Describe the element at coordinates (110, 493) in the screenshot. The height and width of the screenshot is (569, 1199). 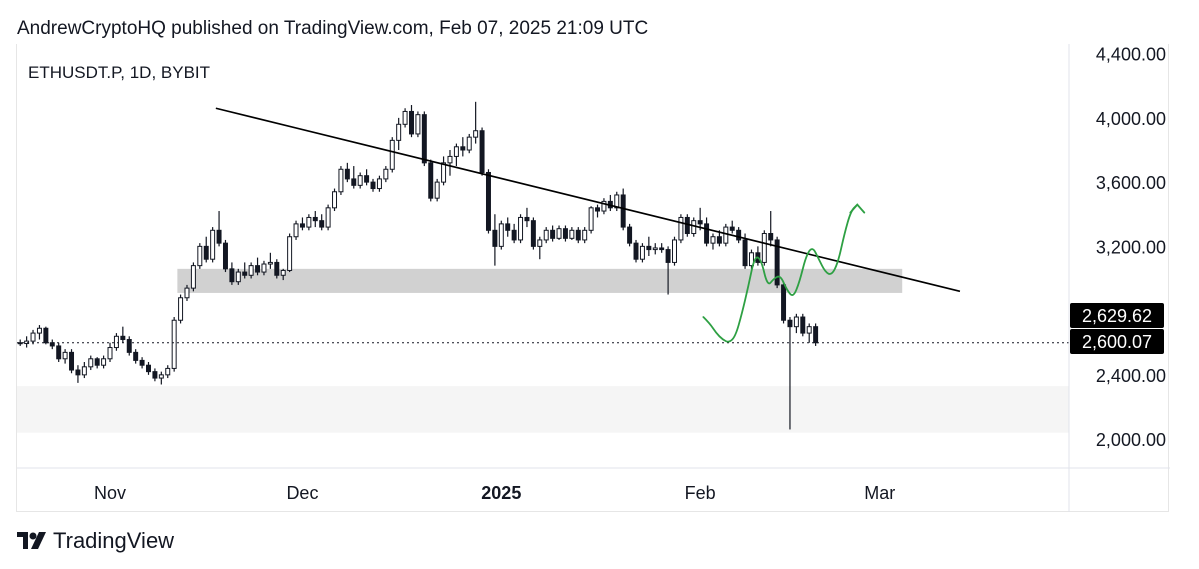
I see `x-tick-label: Nov` at that location.